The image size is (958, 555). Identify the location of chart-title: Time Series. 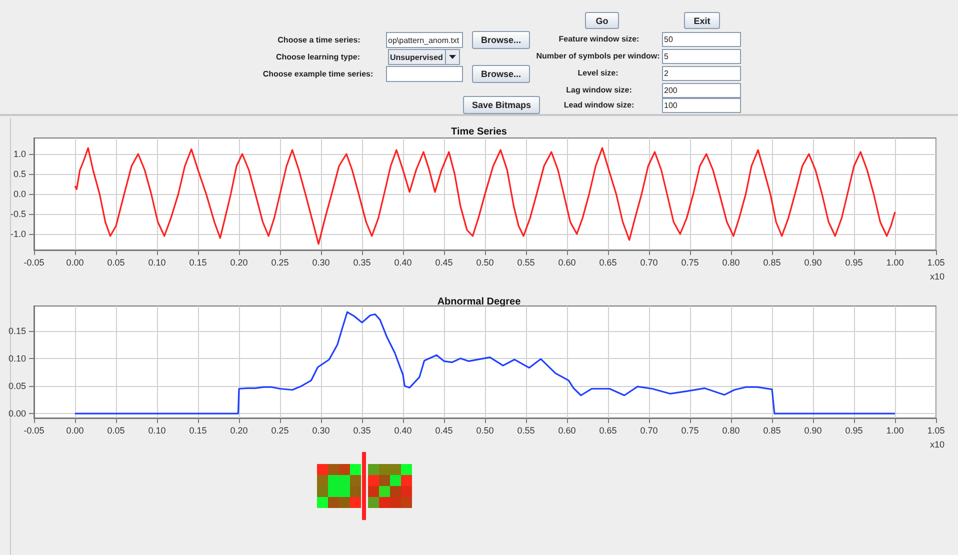
(479, 132).